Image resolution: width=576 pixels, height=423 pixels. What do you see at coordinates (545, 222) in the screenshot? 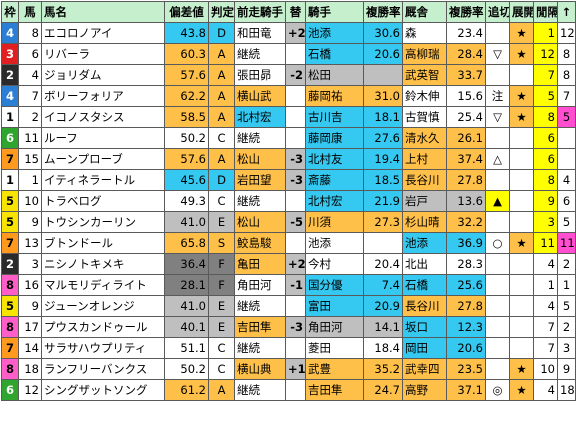
I see `interval-value: 3` at bounding box center [545, 222].